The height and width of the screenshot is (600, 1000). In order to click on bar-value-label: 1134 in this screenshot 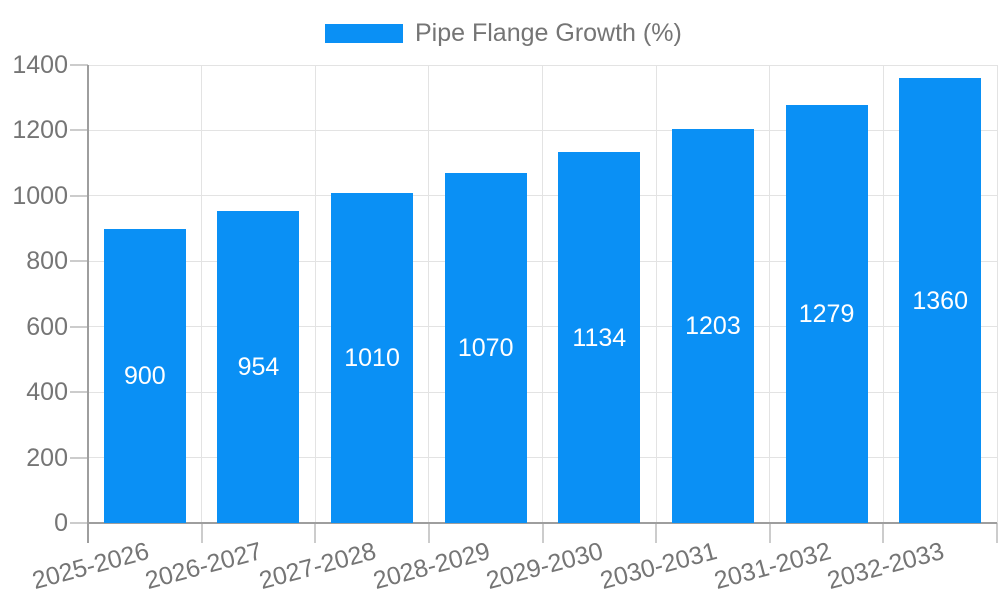, I will do `click(599, 337)`.